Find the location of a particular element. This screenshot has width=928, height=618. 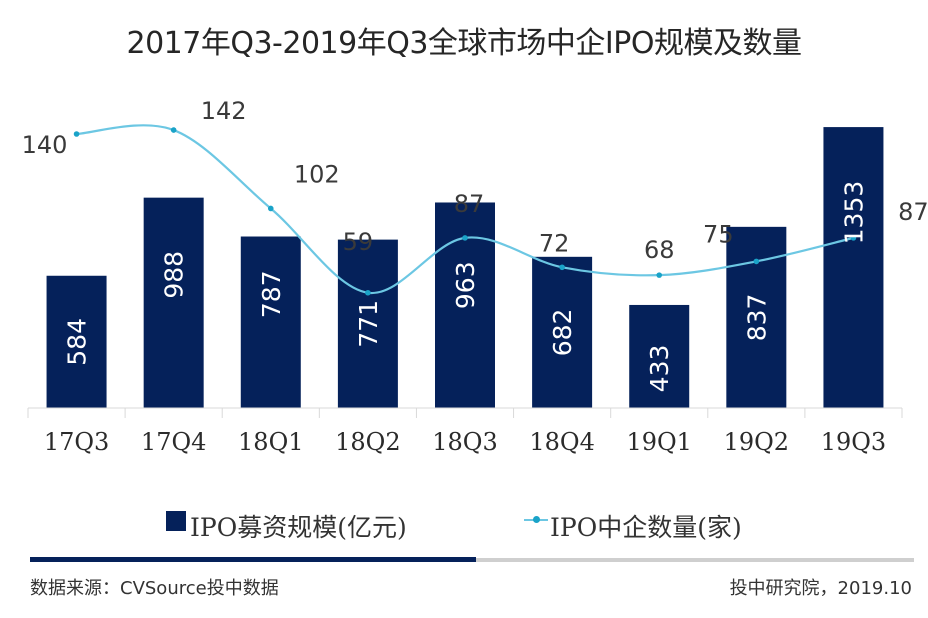

x-tick-label: 17Q4 is located at coordinates (173, 442).